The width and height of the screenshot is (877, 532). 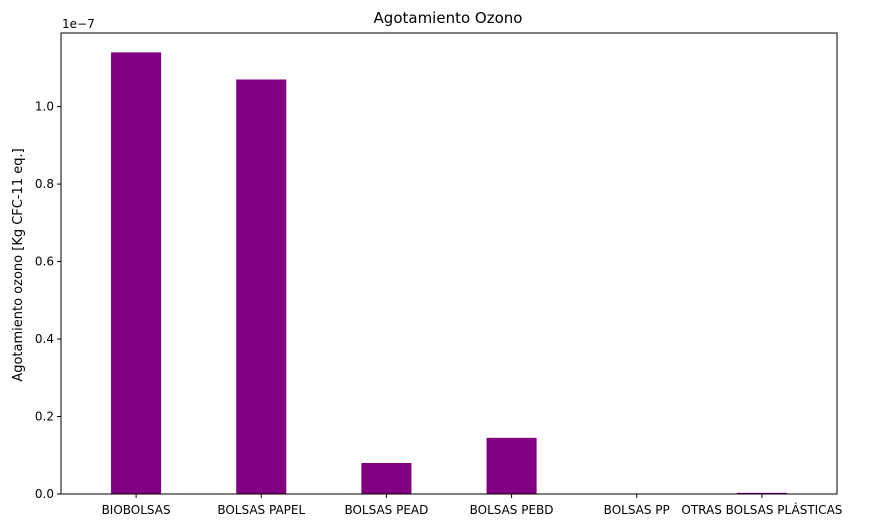 I want to click on x-tick-label: OTRAS BOLSAS PLÁSTICAS, so click(x=761, y=509).